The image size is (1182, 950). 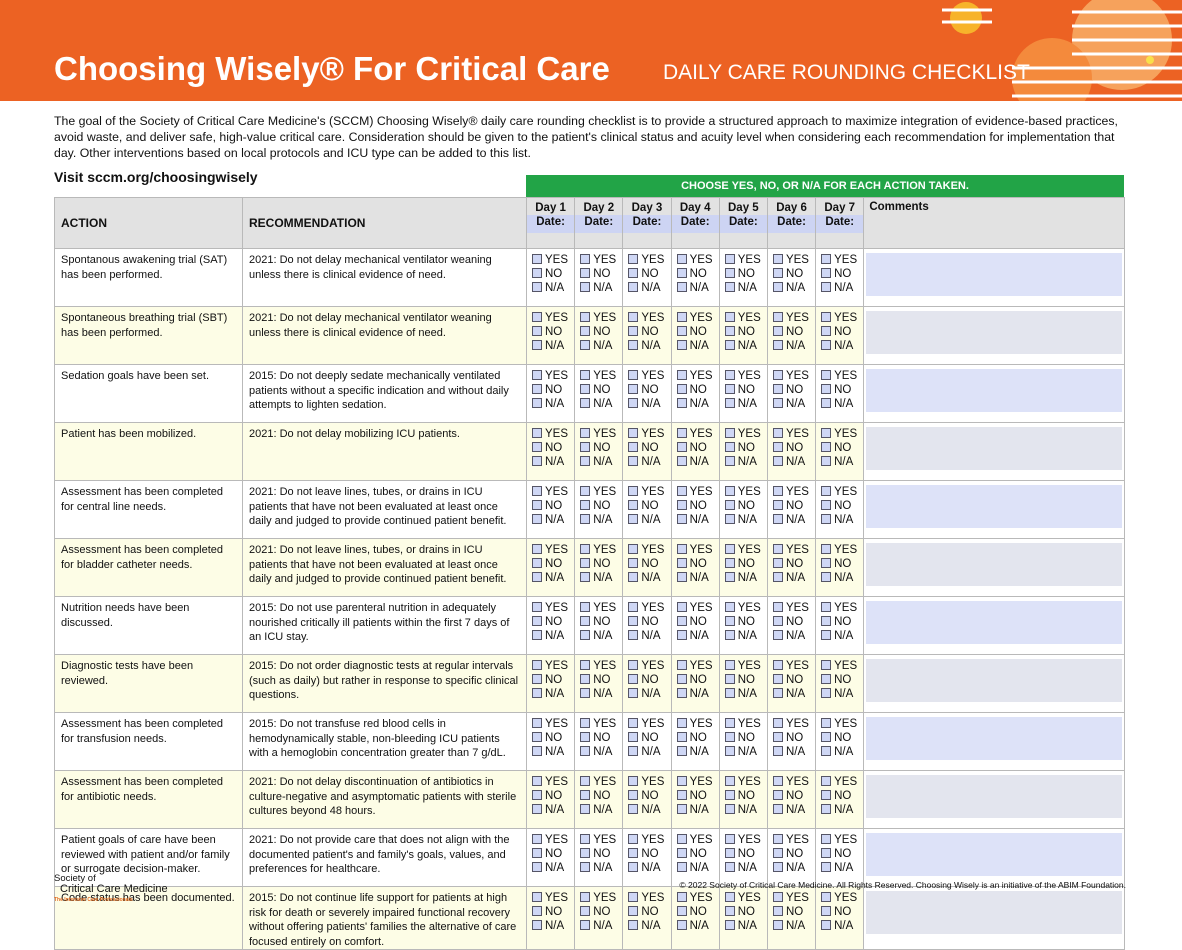 What do you see at coordinates (994, 506) in the screenshot?
I see `comments-field` at bounding box center [994, 506].